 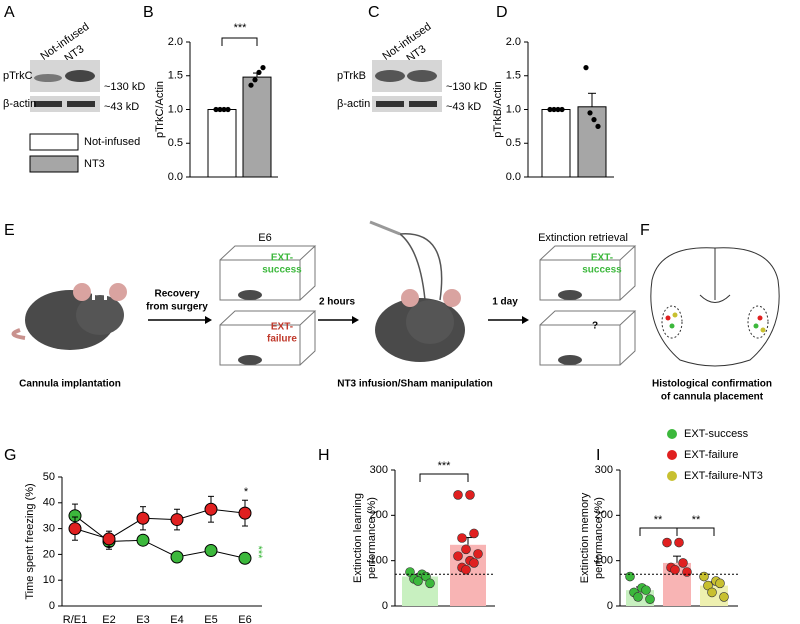 I want to click on y-tick-label: 20, so click(x=49, y=554).